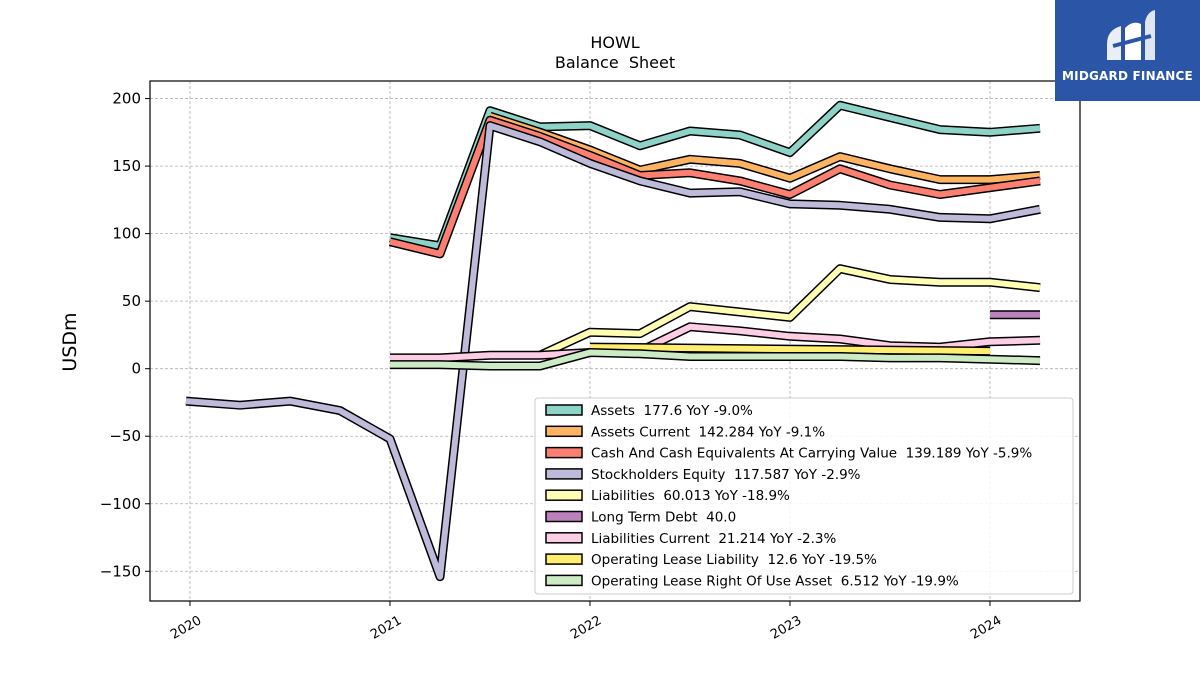 The width and height of the screenshot is (1200, 675). Describe the element at coordinates (386, 628) in the screenshot. I see `x-tick-label: 2021` at that location.